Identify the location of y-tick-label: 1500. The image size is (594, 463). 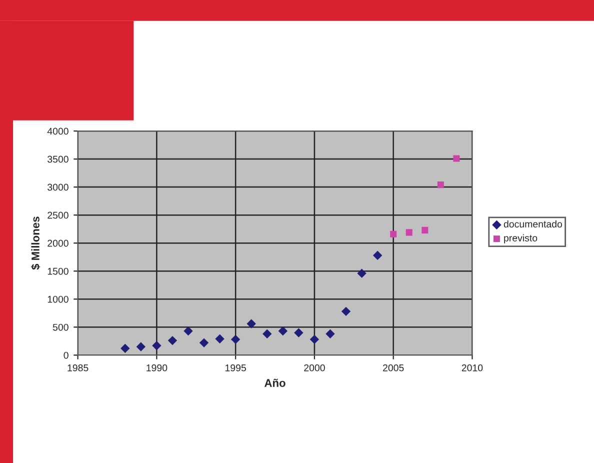
(58, 271).